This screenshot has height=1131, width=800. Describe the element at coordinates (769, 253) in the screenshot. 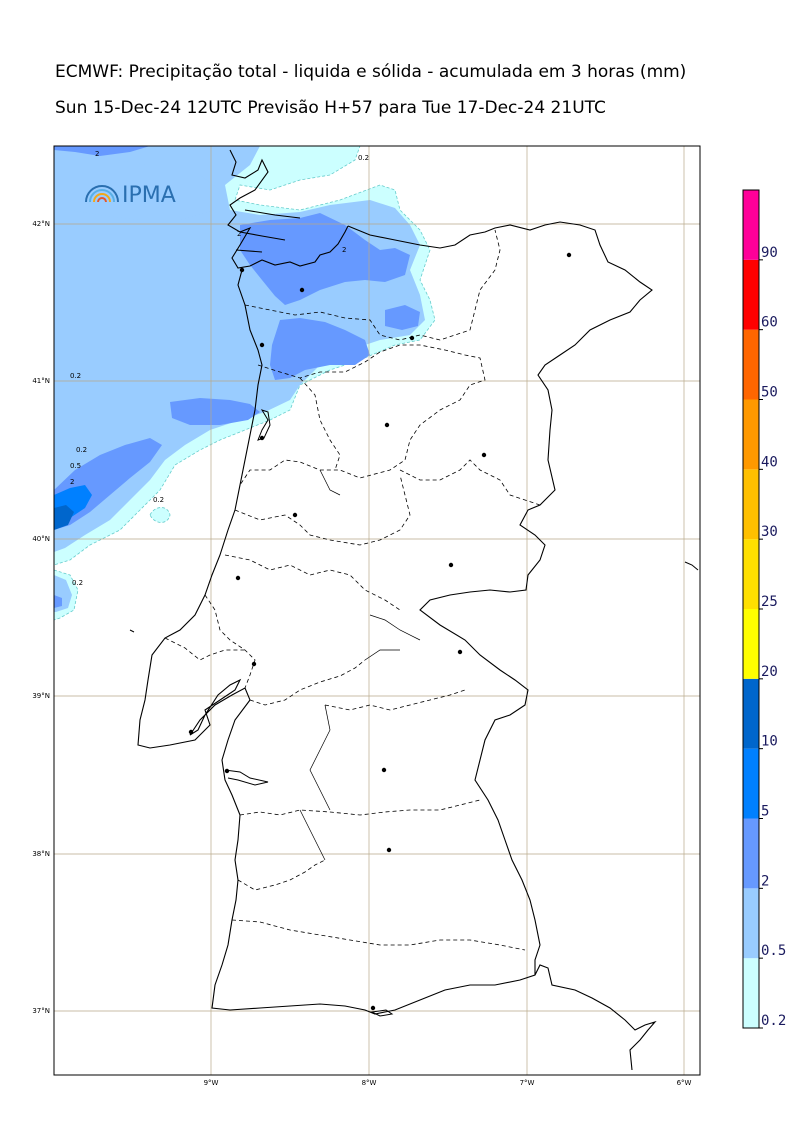

I see `colorbar-label: 90` at that location.